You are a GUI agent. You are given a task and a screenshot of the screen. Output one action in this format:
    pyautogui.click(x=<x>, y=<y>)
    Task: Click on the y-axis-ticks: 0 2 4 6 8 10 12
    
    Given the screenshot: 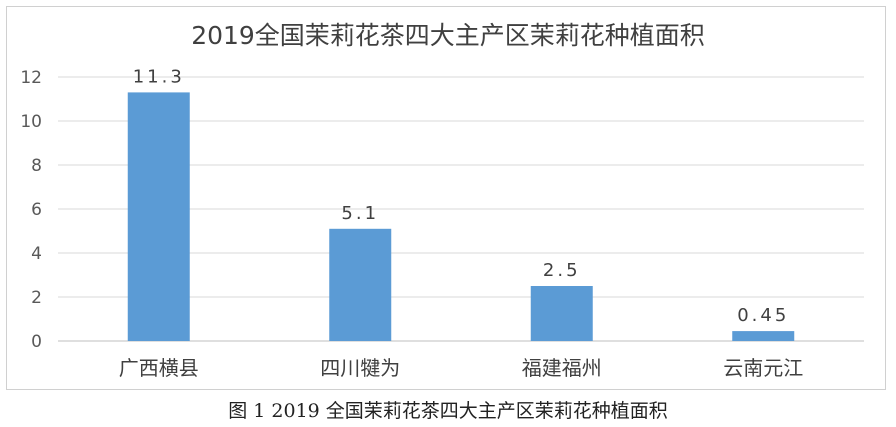 What is the action you would take?
    pyautogui.click(x=31, y=210)
    